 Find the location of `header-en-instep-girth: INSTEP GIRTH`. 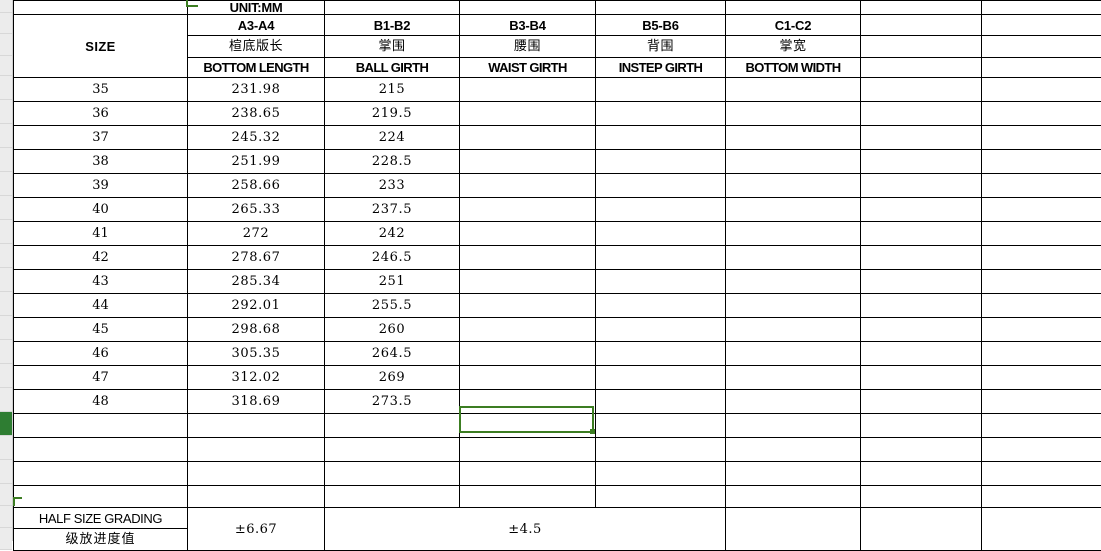

header-en-instep-girth: INSTEP GIRTH is located at coordinates (661, 68).